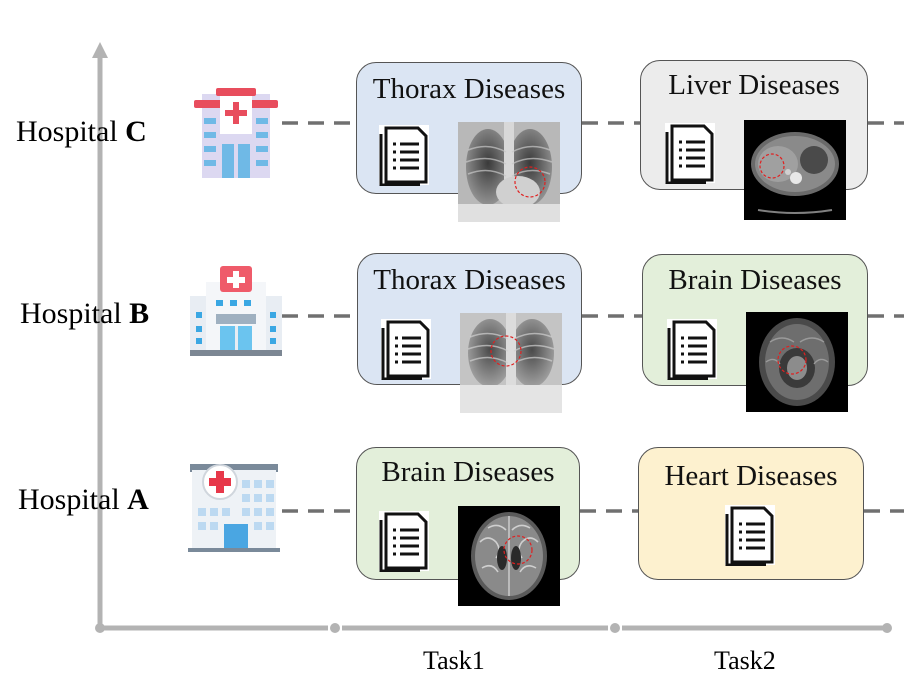  What do you see at coordinates (81, 131) in the screenshot?
I see `hospital-c-label: Hospital C` at bounding box center [81, 131].